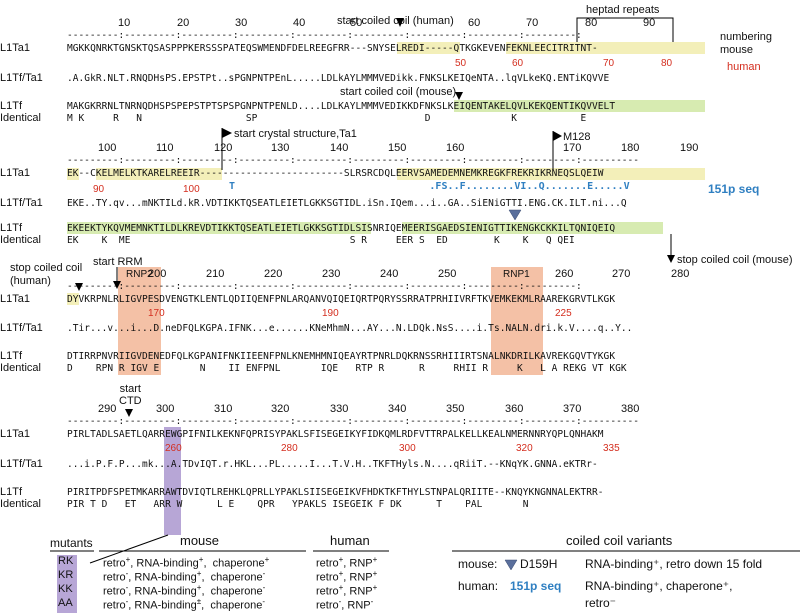  What do you see at coordinates (389, 274) in the screenshot?
I see `ruler-number: 240` at bounding box center [389, 274].